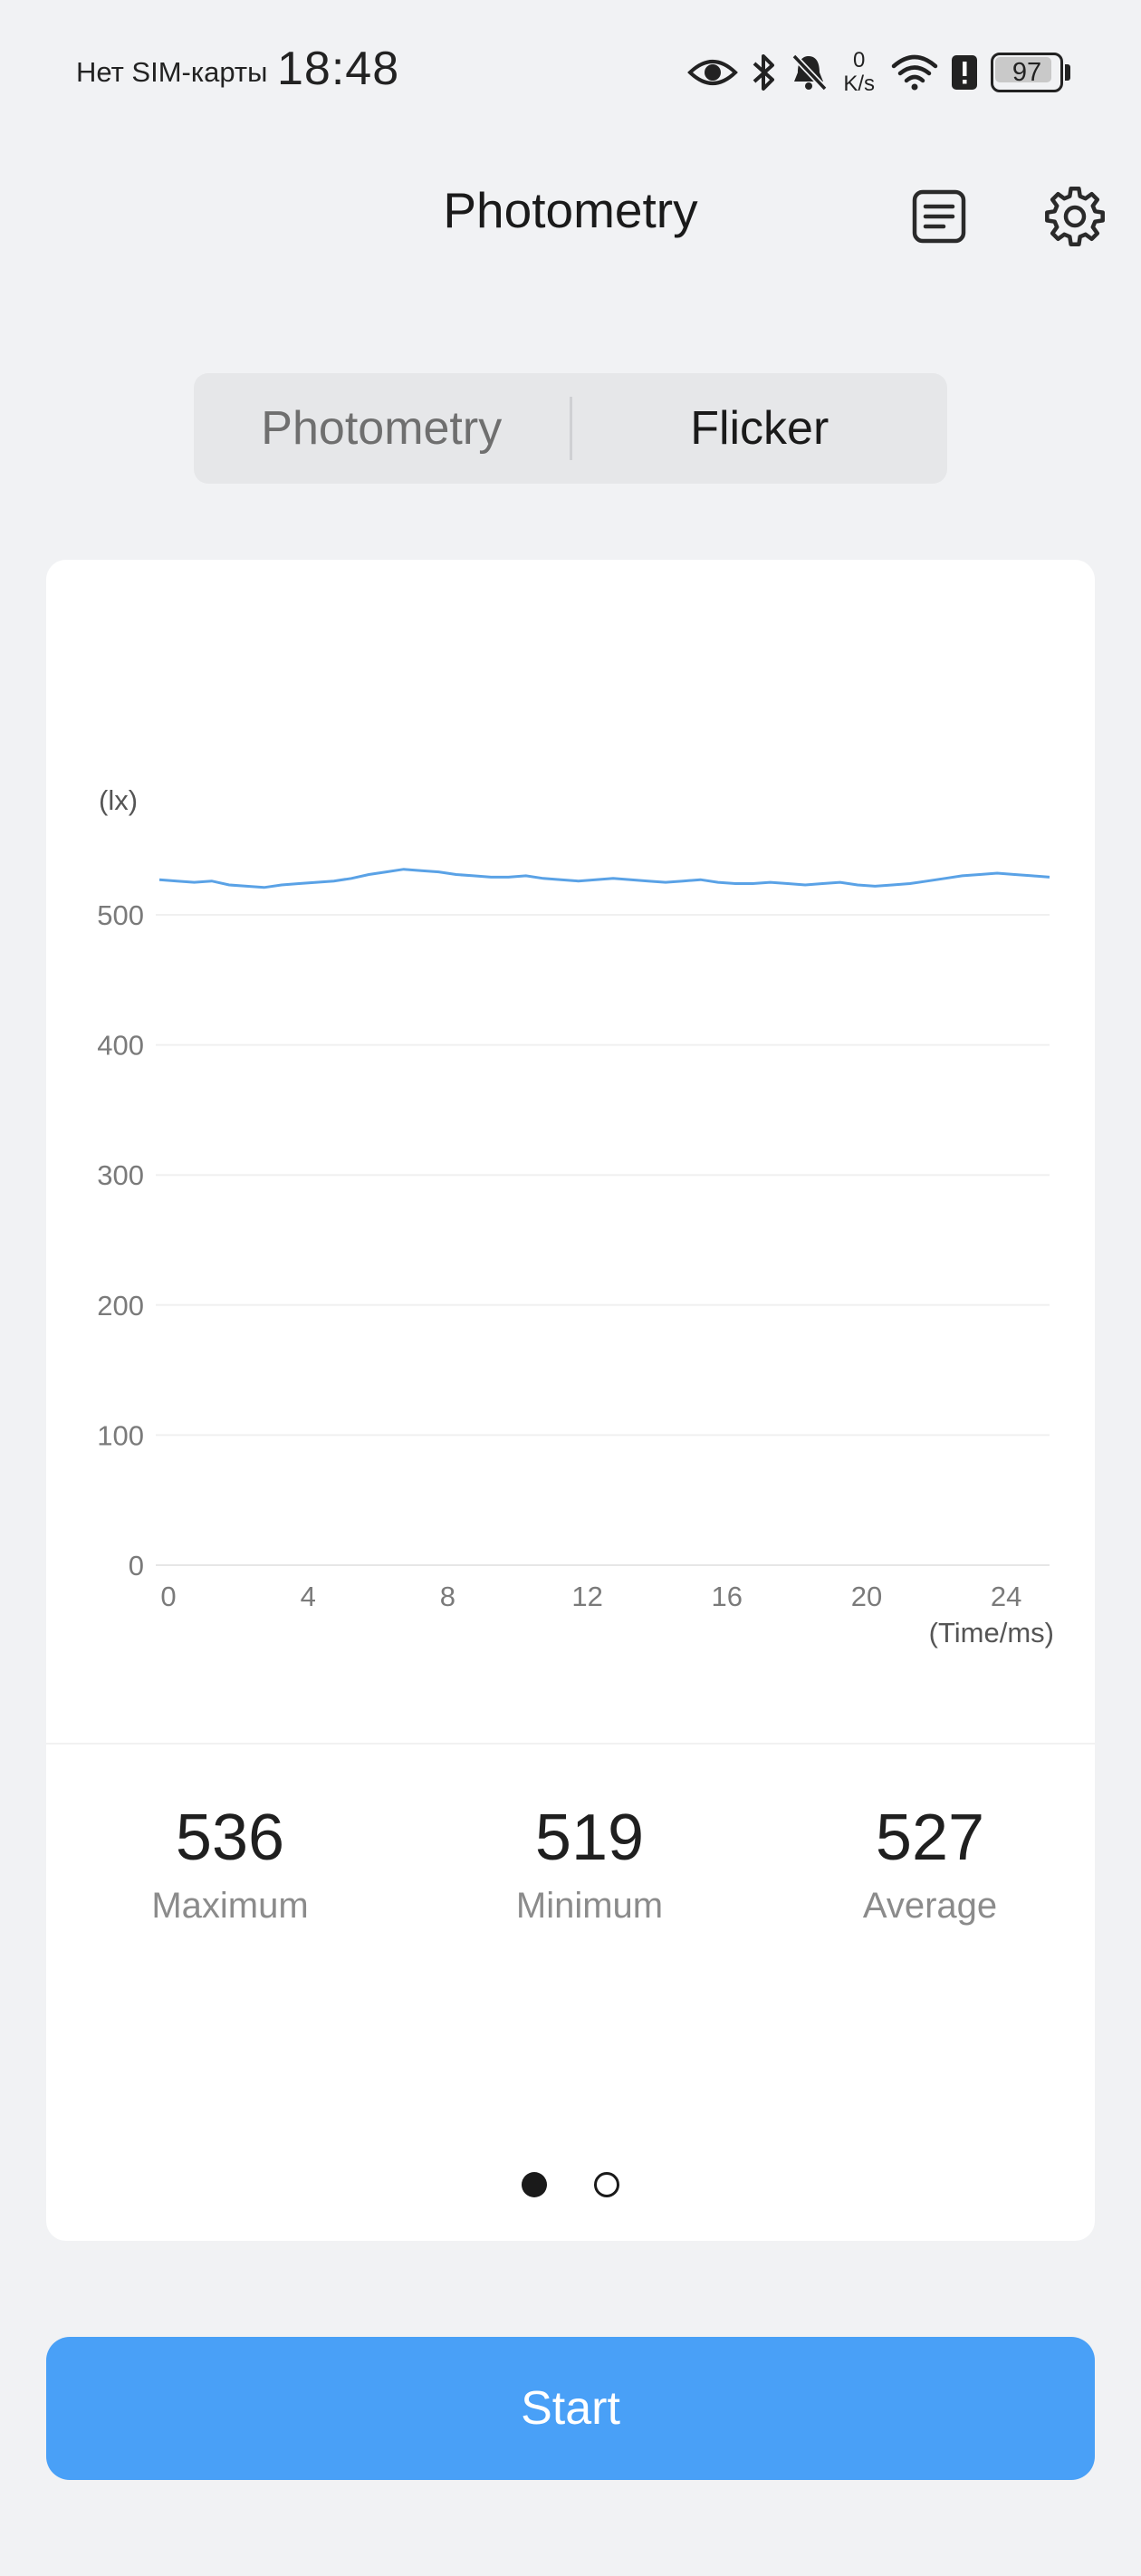 This screenshot has height=2576, width=1141. What do you see at coordinates (809, 72) in the screenshot?
I see `bell-muted-icon` at bounding box center [809, 72].